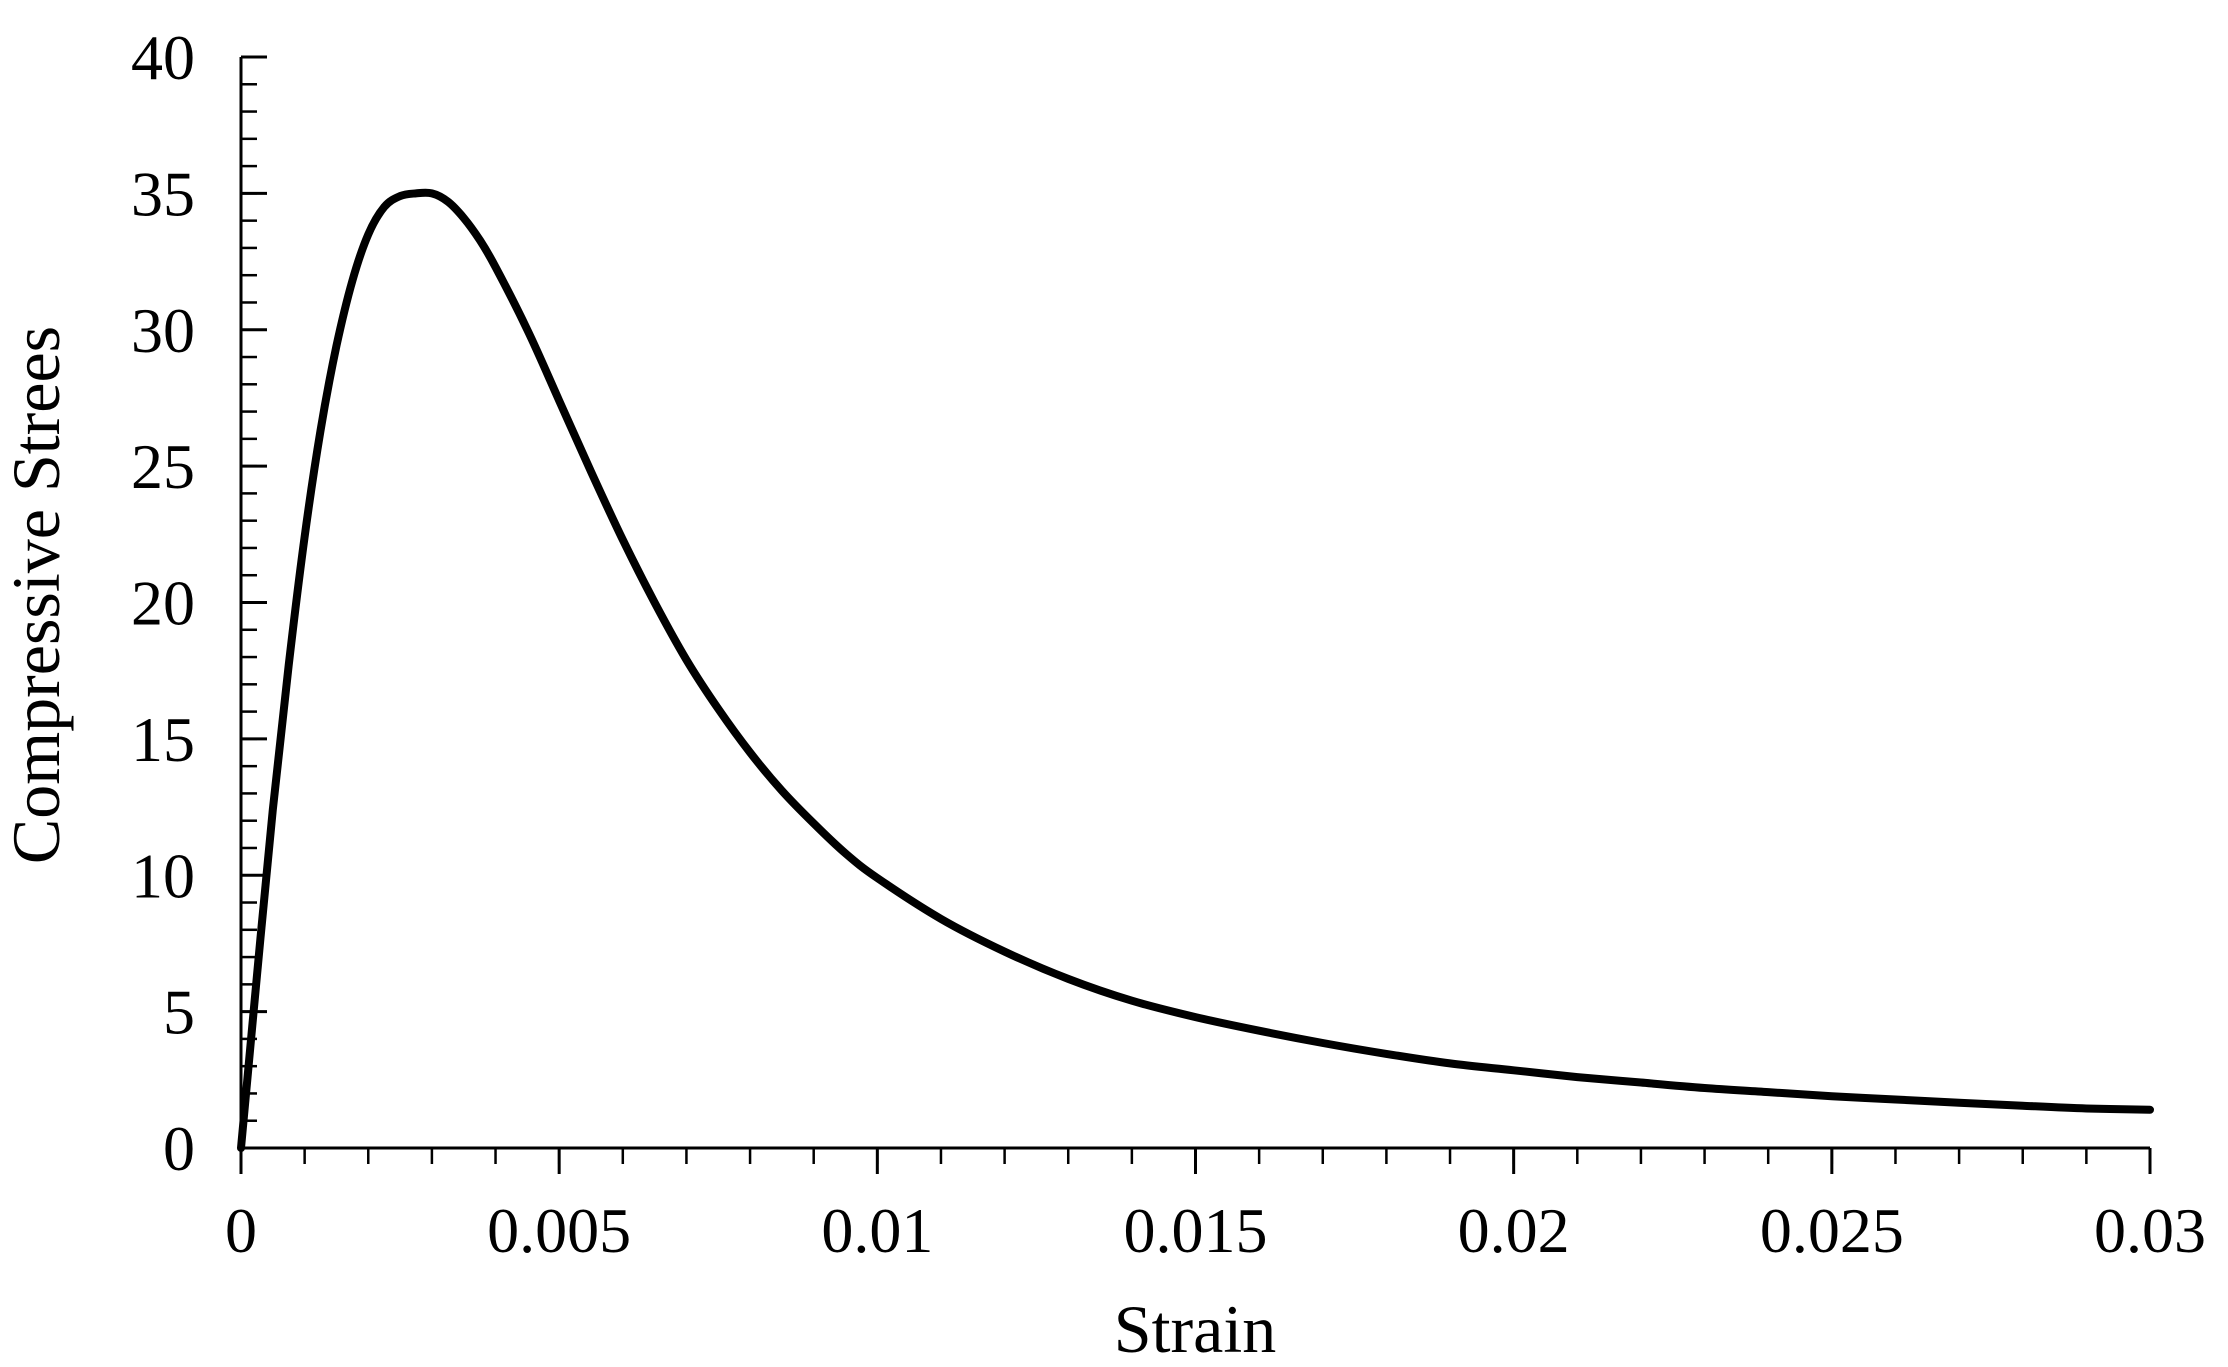 The width and height of the screenshot is (2228, 1367). I want to click on y-axis-title: Compressive Strees, so click(37, 595).